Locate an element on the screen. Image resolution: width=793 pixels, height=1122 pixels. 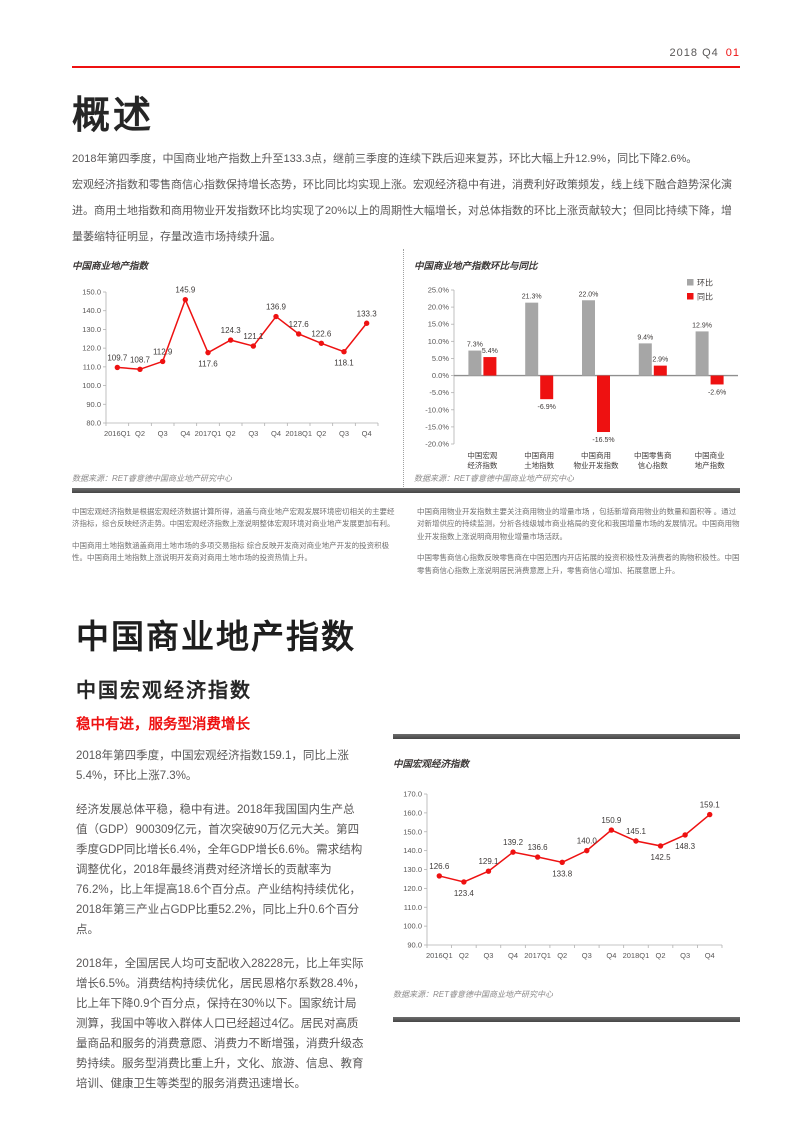
svg-text: 136.6 is located at coordinates (538, 847).